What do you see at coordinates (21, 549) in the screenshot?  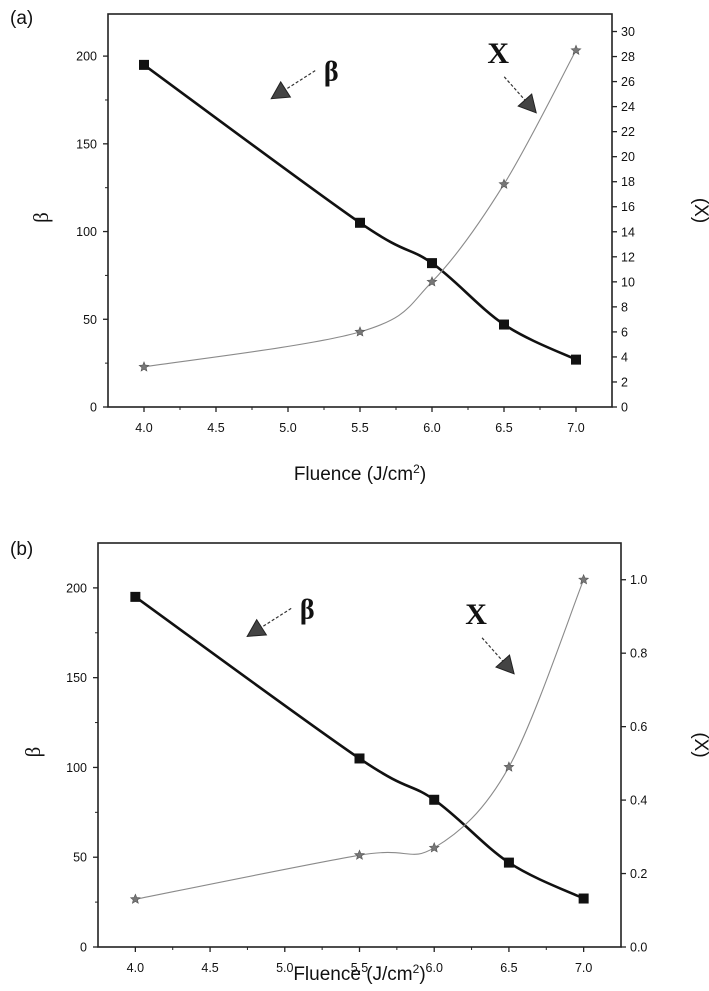 I see `panel-label: (b)` at bounding box center [21, 549].